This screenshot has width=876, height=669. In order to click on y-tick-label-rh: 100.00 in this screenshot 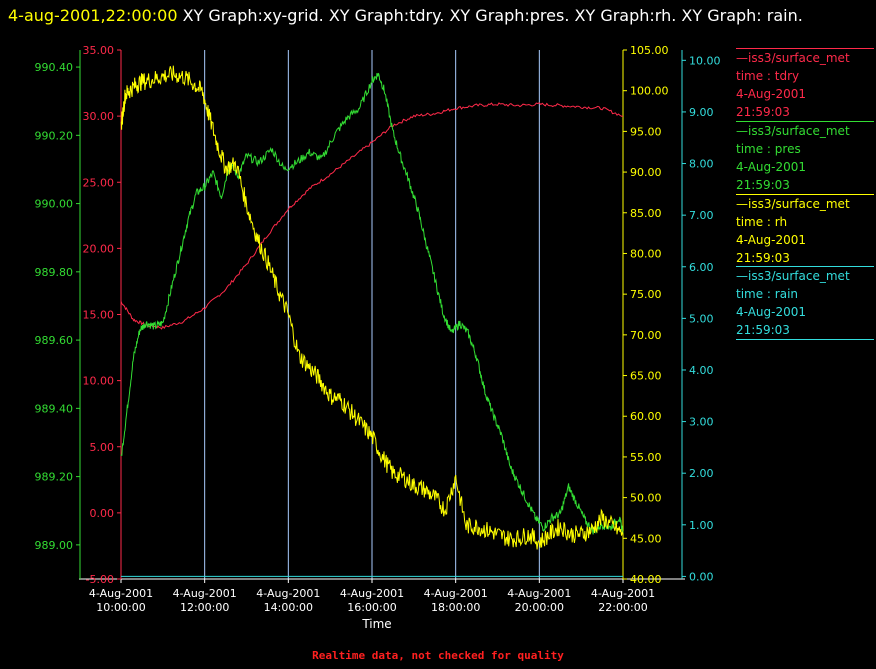, I will do `click(649, 91)`.